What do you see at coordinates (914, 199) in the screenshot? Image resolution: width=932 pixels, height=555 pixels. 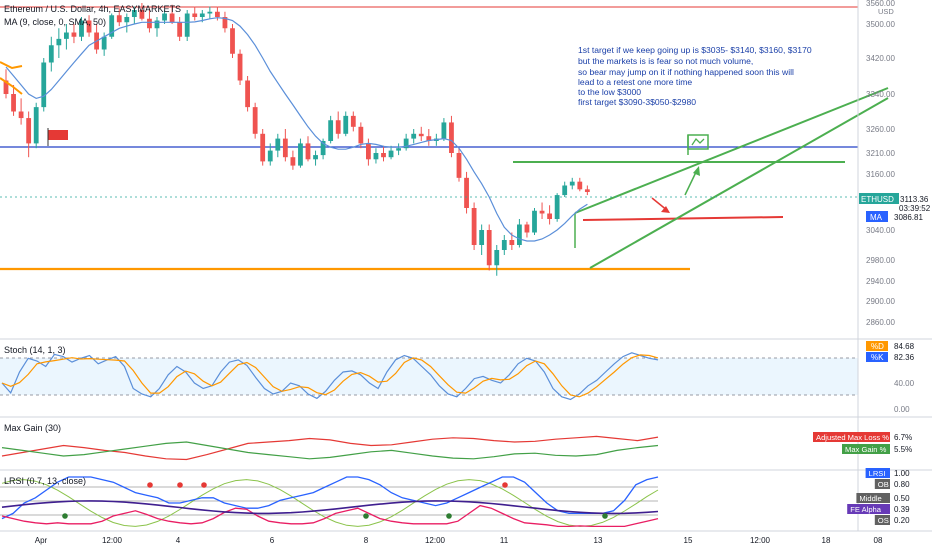 I see `badge-price: 3113.36` at bounding box center [914, 199].